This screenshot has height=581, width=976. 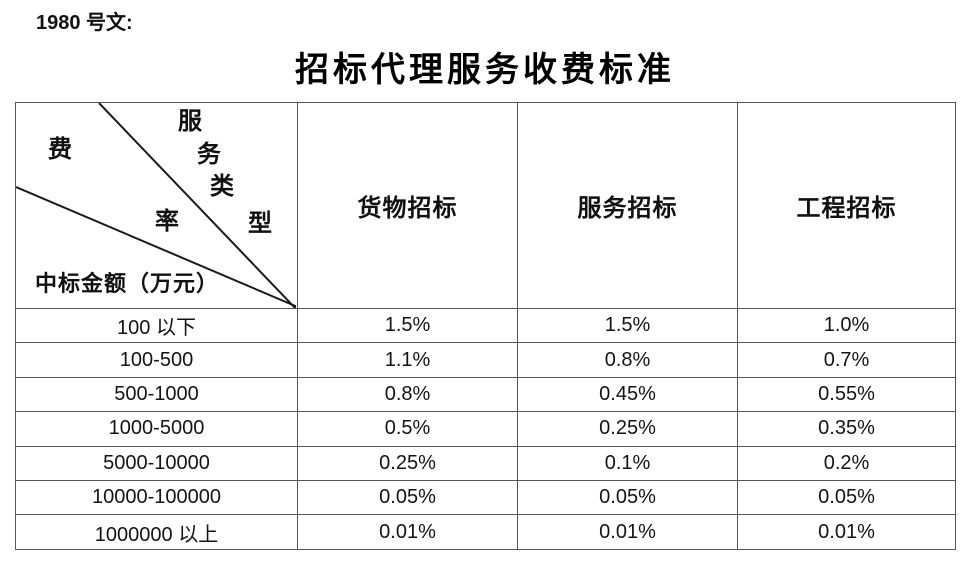 What do you see at coordinates (127, 283) in the screenshot?
I see `corner-label-amount: 中标金额（万元）` at bounding box center [127, 283].